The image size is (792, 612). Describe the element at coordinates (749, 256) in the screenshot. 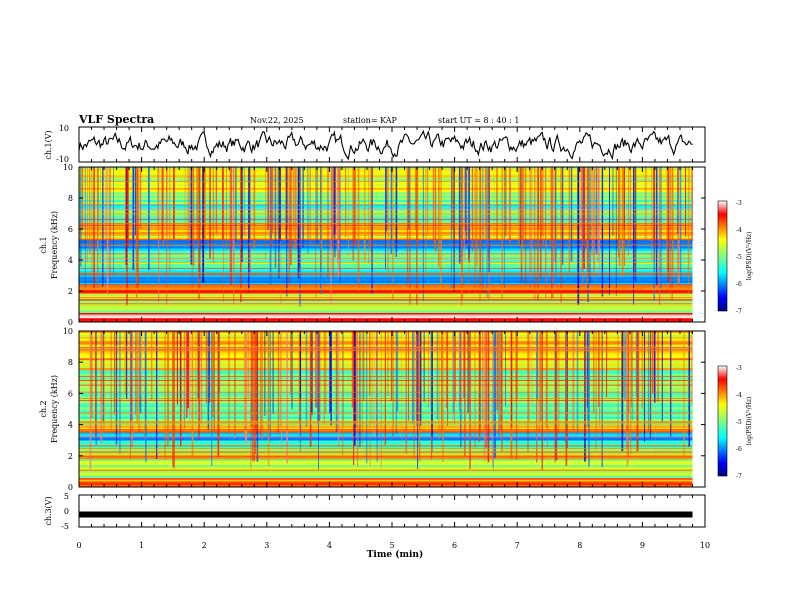

I see `ch1-colorbar-label: log(PSD)(V²/Hz)` at that location.